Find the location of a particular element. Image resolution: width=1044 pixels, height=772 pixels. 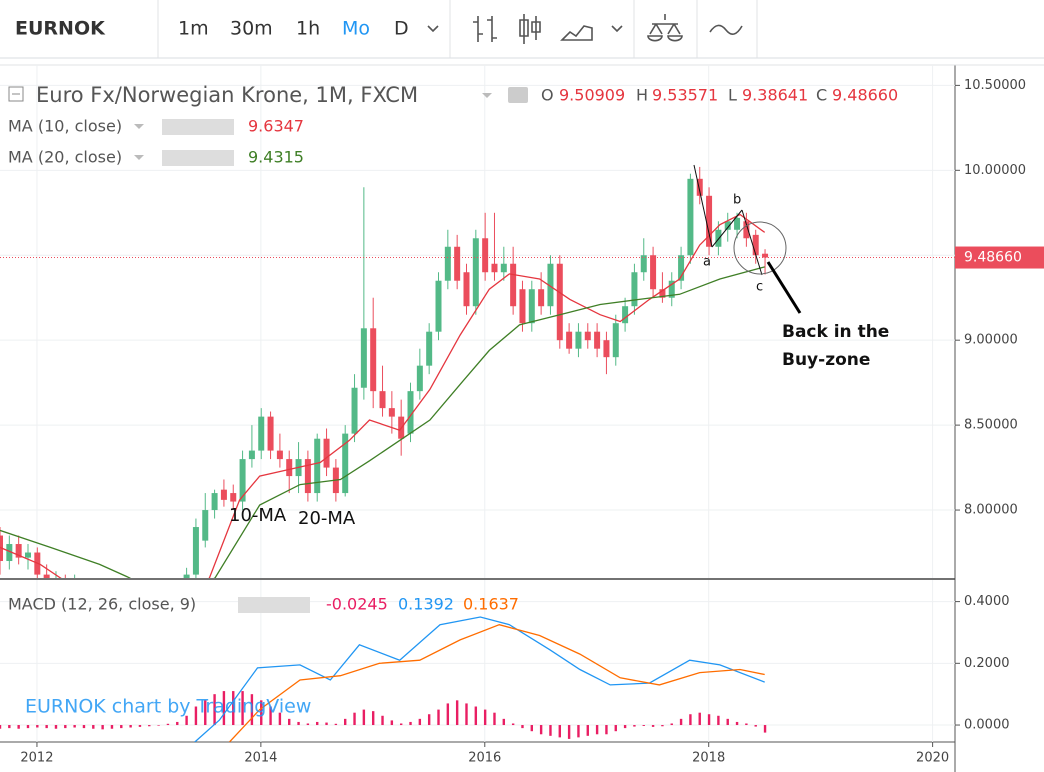

y-tick-label: 8.50000 is located at coordinates (991, 425).